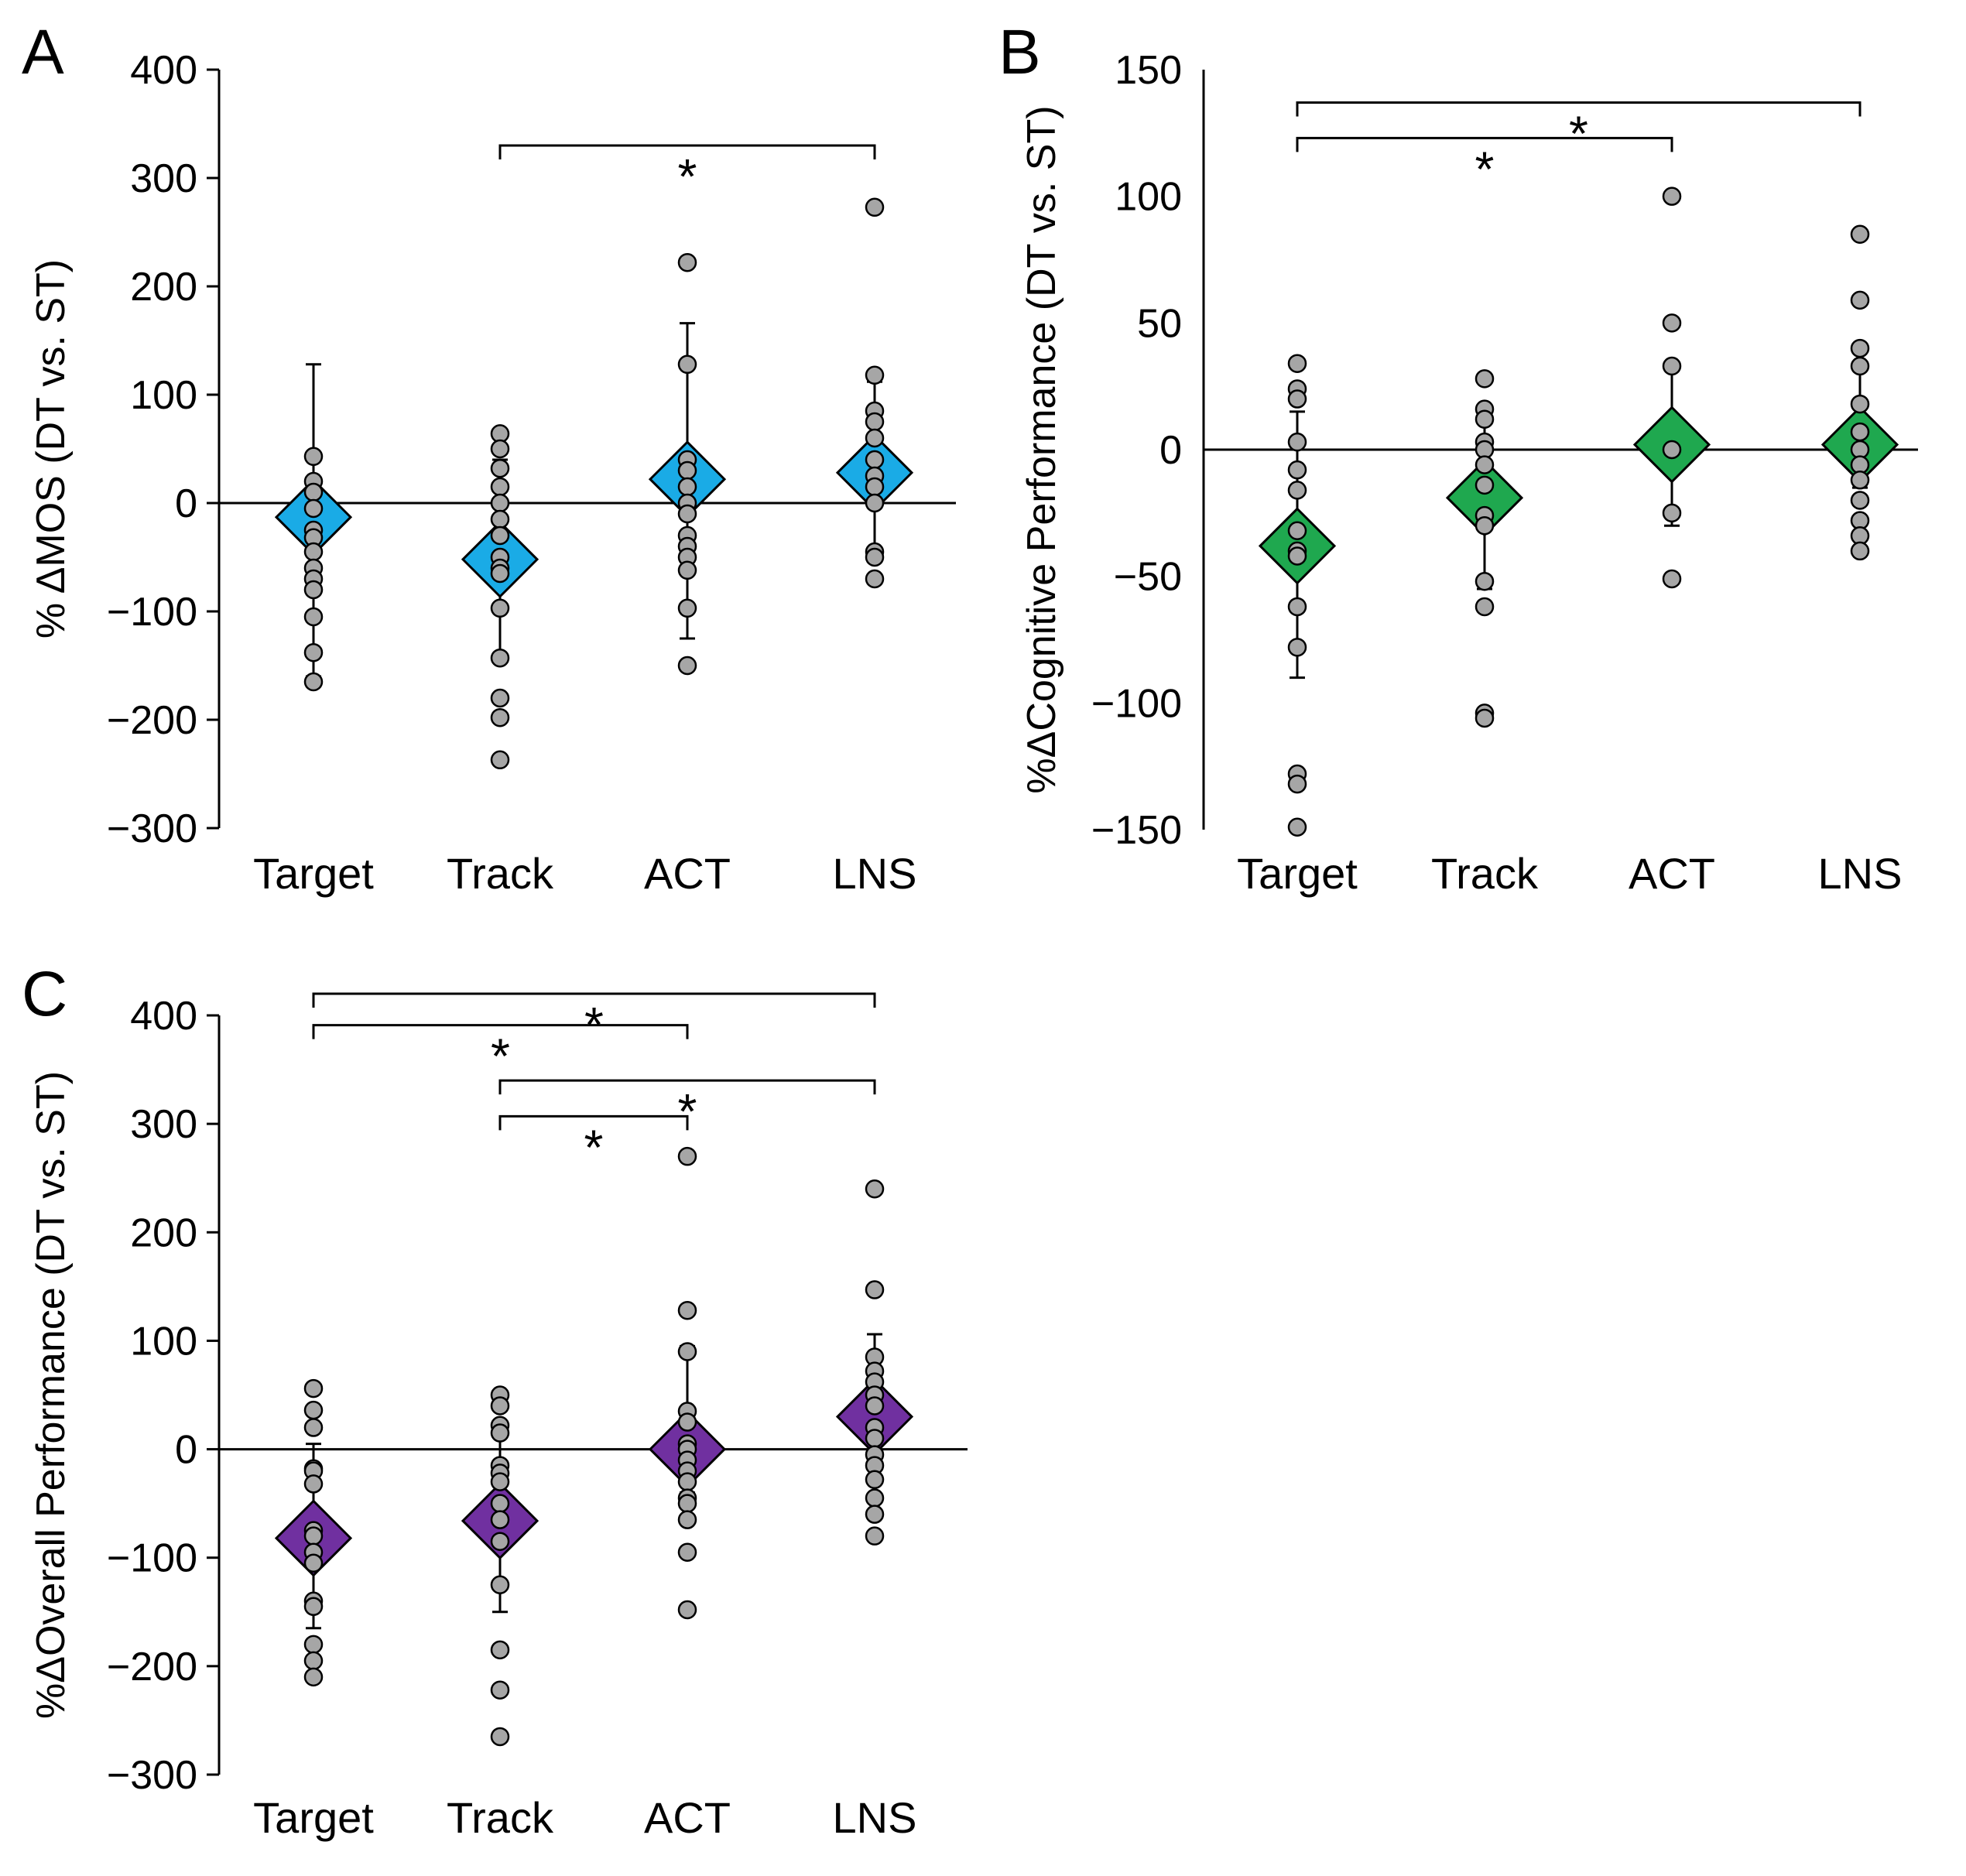 The height and width of the screenshot is (1876, 1966). What do you see at coordinates (43, 52) in the screenshot?
I see `panel-letter: A` at bounding box center [43, 52].